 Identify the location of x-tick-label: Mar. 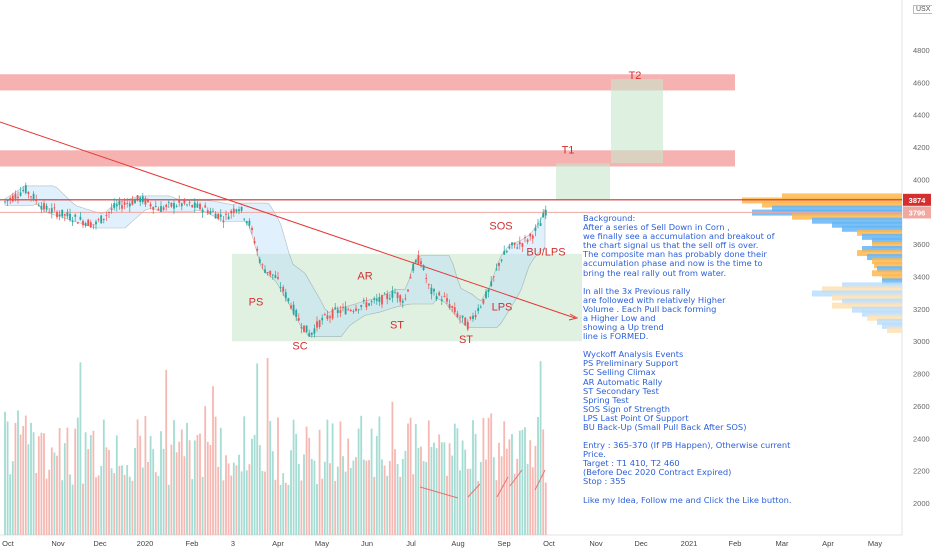
(782, 543).